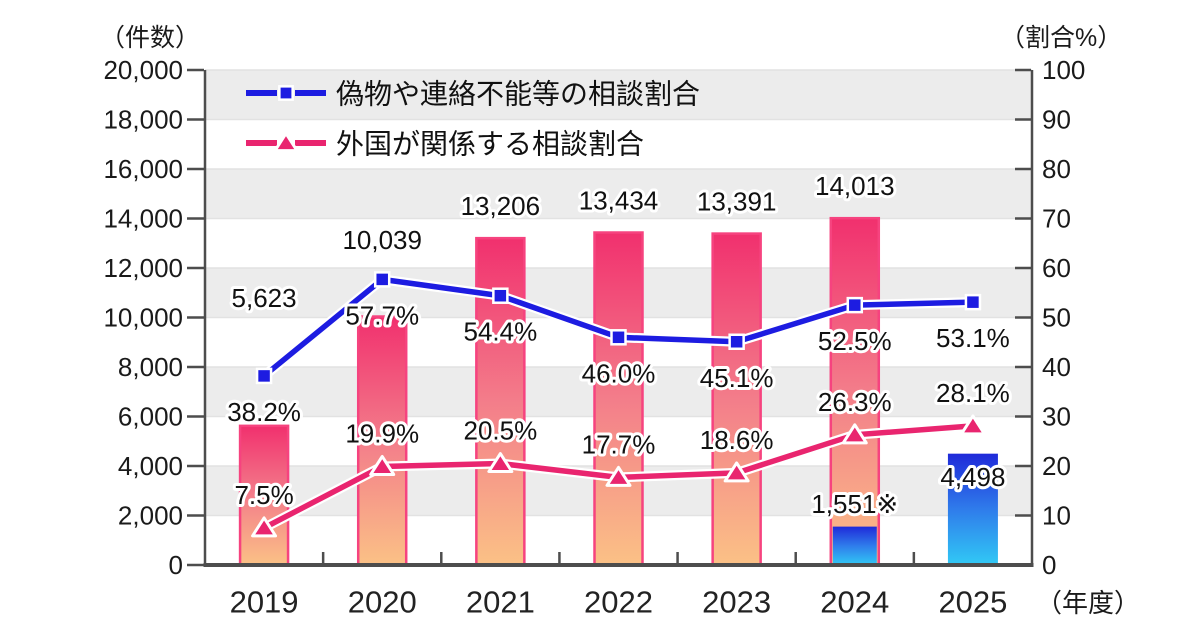 The width and height of the screenshot is (1200, 630). Describe the element at coordinates (264, 376) in the screenshot. I see `marker-fake-or-unreachable-ratio-2019` at that location.